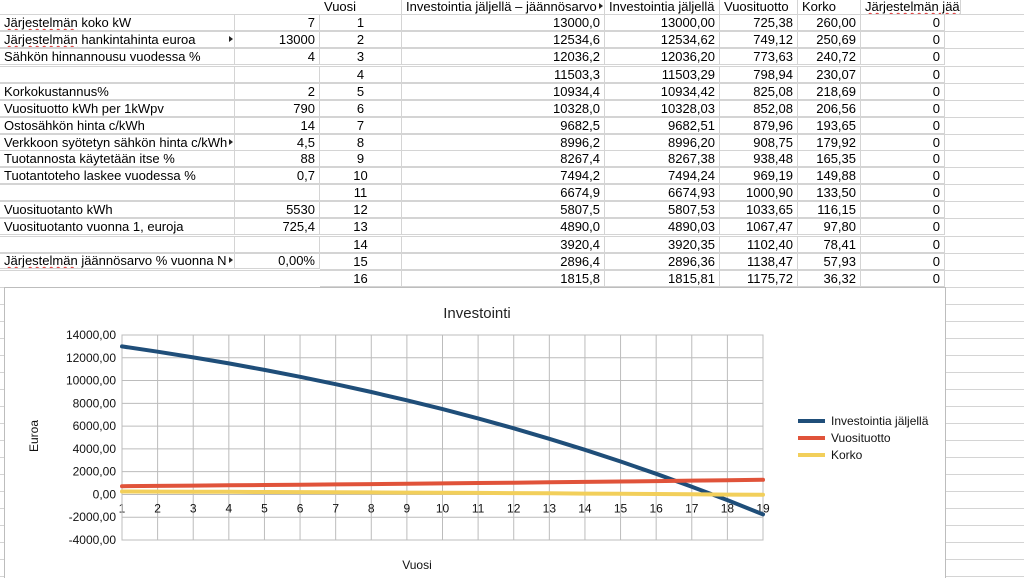  I want to click on table-cell: 7494,24, so click(662, 175).